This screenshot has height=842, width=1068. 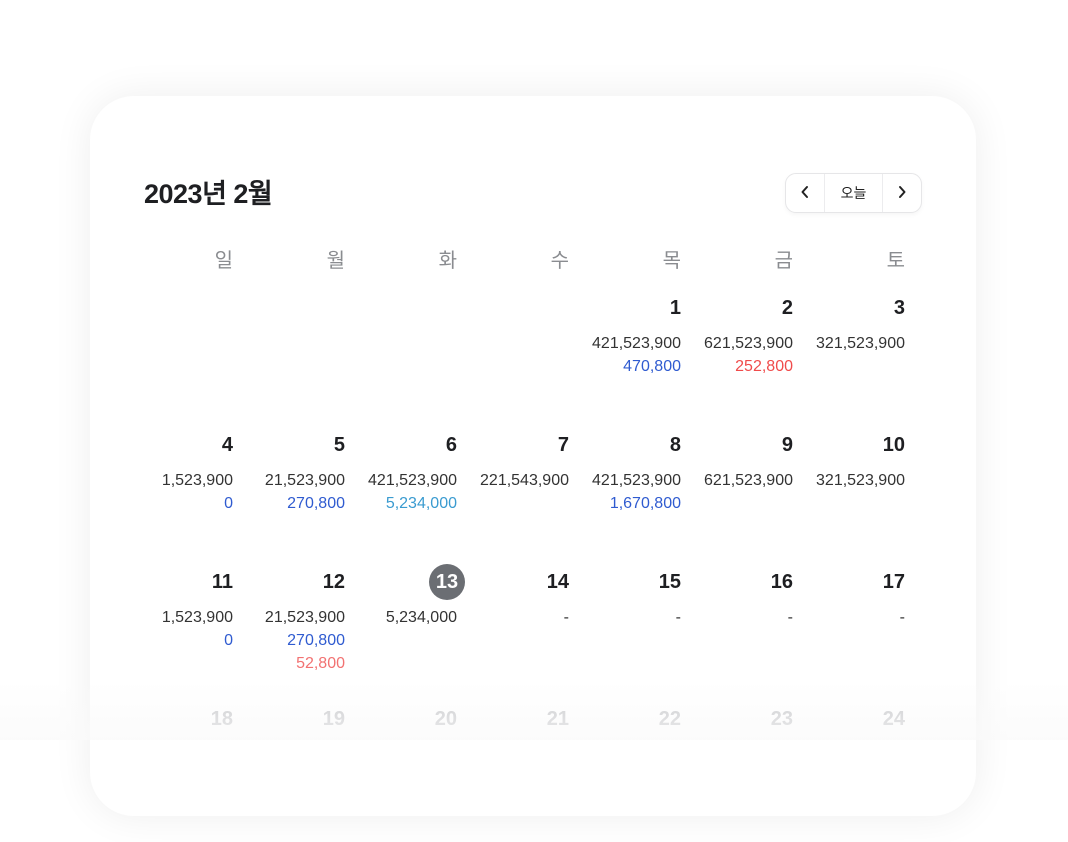 I want to click on day-number: 5, so click(x=339, y=445).